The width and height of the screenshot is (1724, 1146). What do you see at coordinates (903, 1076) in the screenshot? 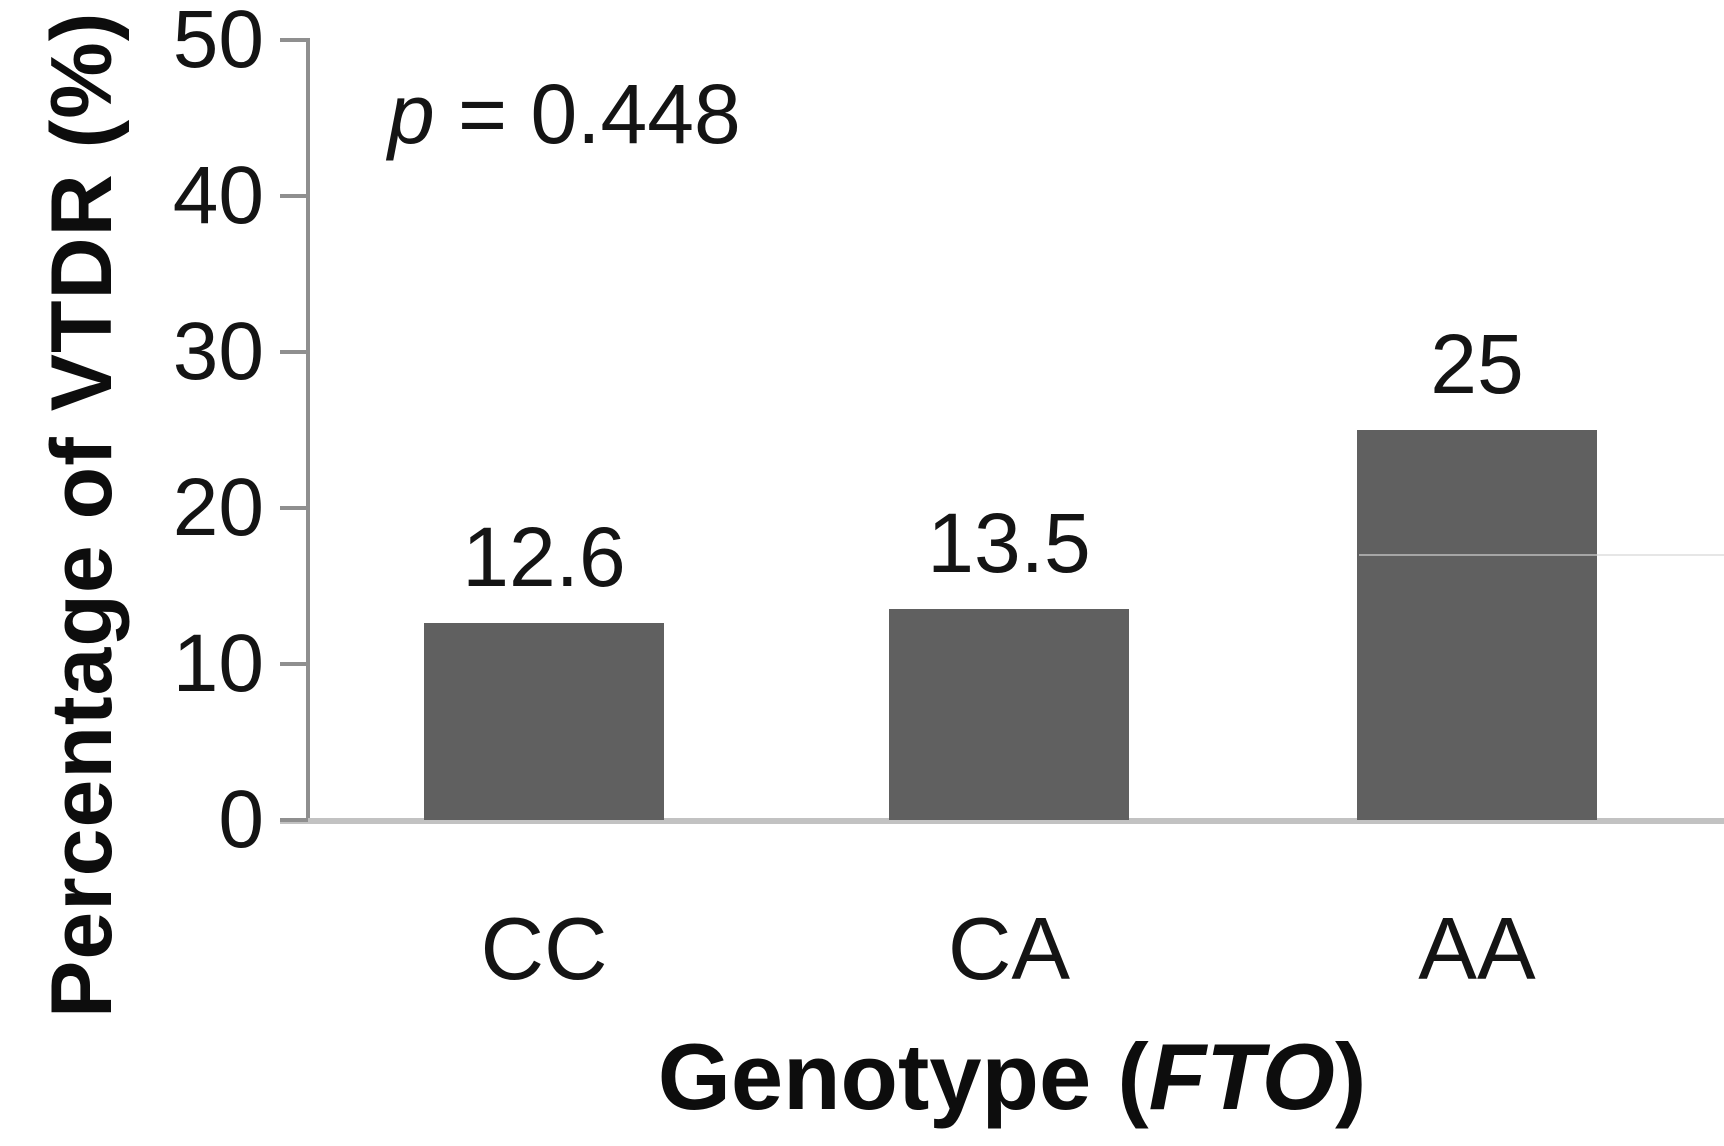
I see `x-axis-title-prefix: Genotype (` at bounding box center [903, 1076].